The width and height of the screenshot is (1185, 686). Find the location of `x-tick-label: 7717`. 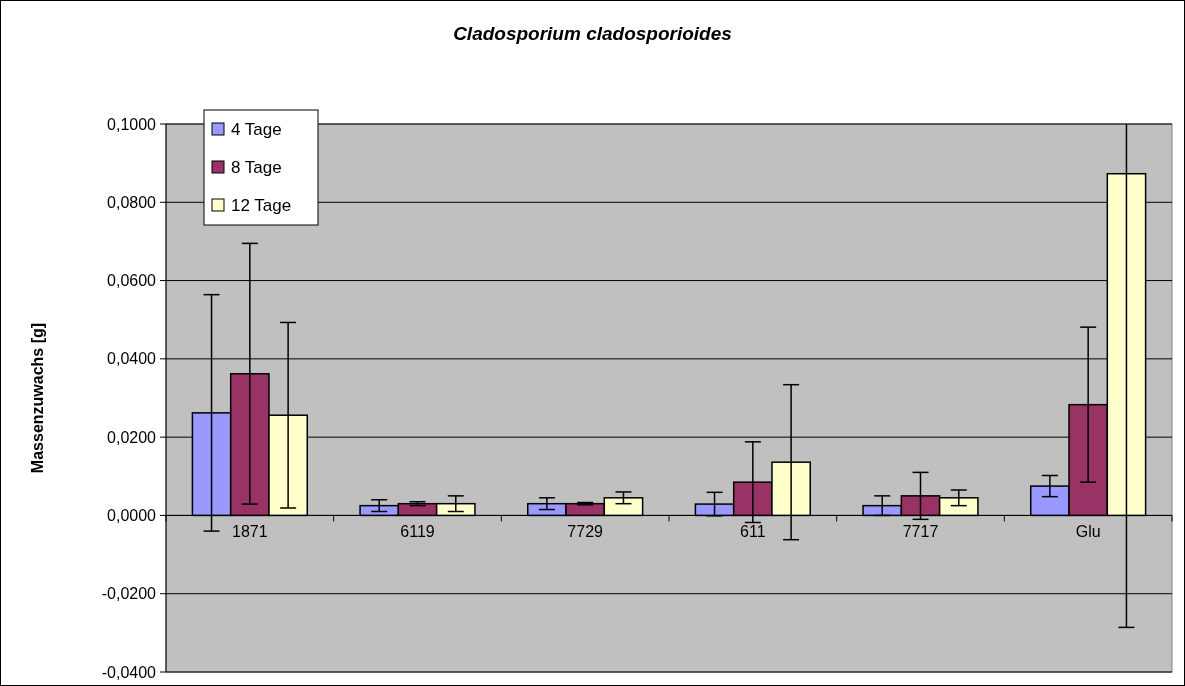

x-tick-label: 7717 is located at coordinates (920, 532).